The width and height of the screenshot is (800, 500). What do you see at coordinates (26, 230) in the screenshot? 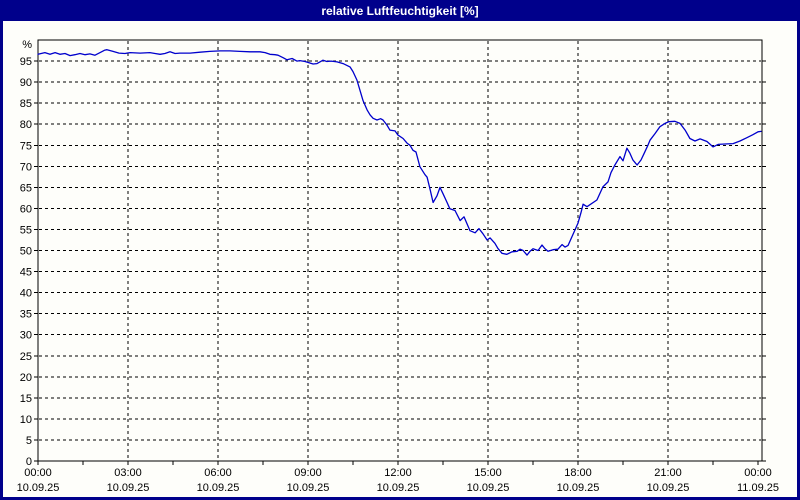
I see `y-tick-label: 55` at bounding box center [26, 230].